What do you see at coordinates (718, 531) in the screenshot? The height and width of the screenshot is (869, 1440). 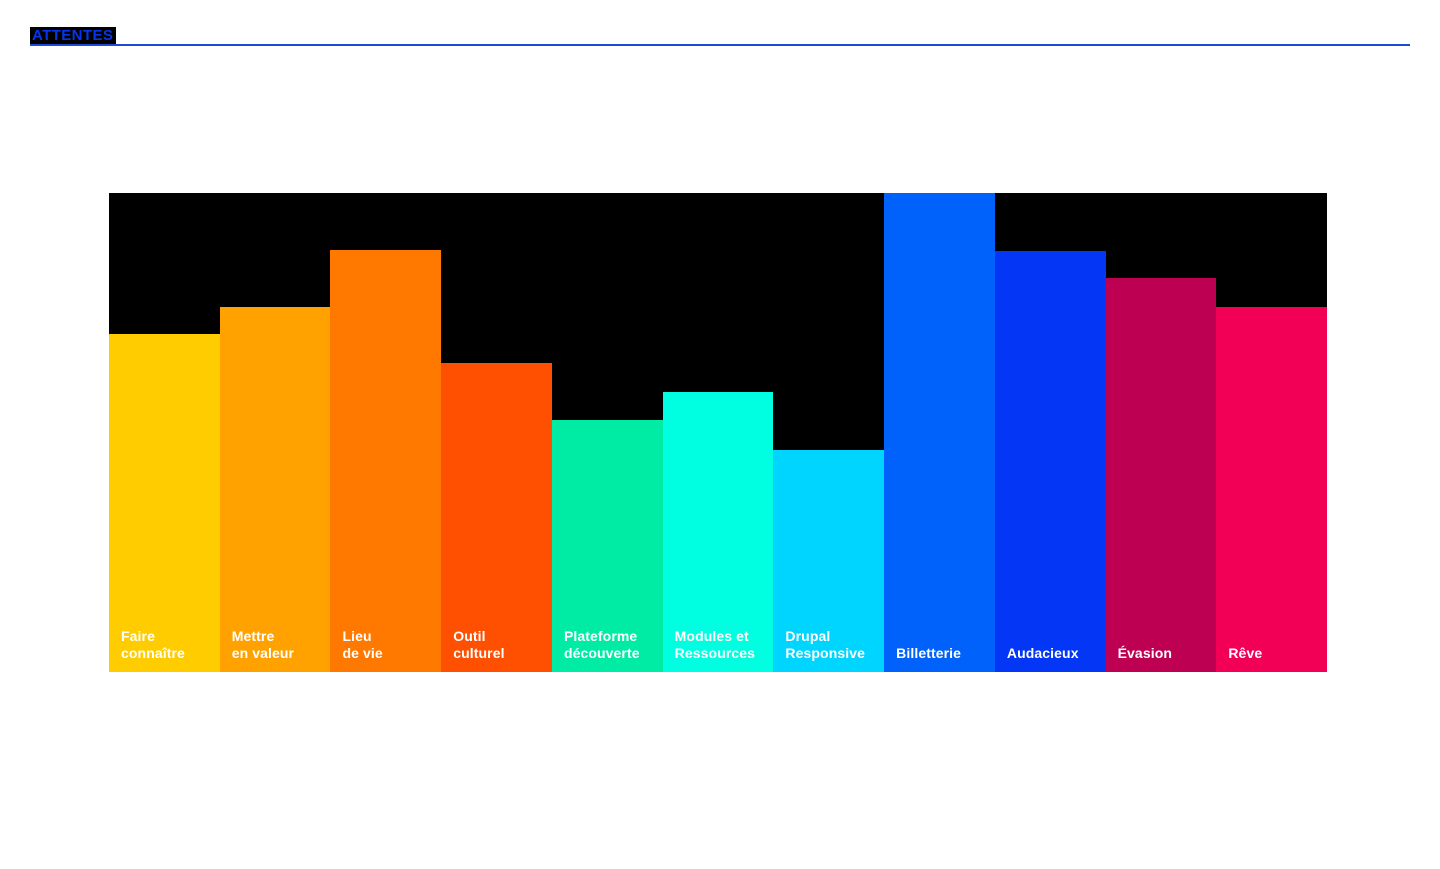 I see `bar-6: Modules et Ressources` at bounding box center [718, 531].